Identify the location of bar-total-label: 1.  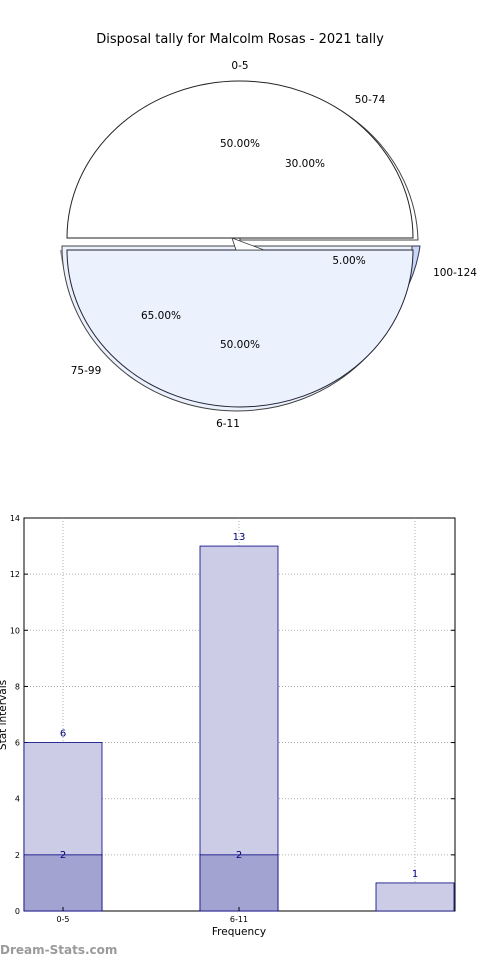
(415, 874).